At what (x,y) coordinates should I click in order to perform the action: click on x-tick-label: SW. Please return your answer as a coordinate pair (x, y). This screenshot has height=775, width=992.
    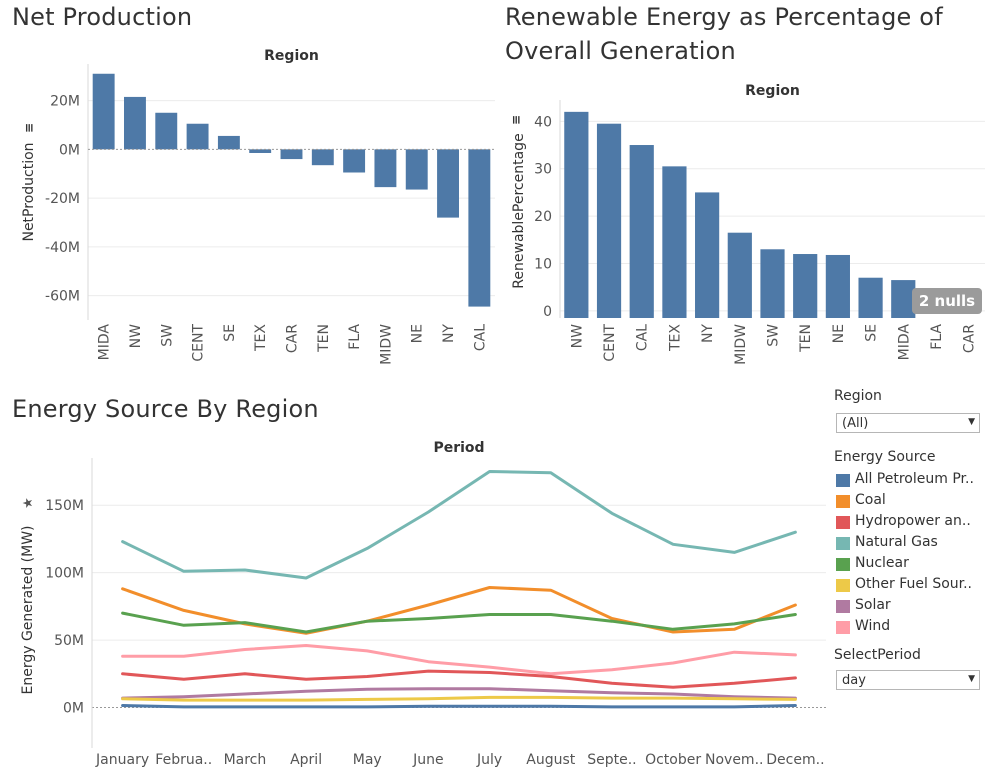
    Looking at the image, I should click on (167, 335).